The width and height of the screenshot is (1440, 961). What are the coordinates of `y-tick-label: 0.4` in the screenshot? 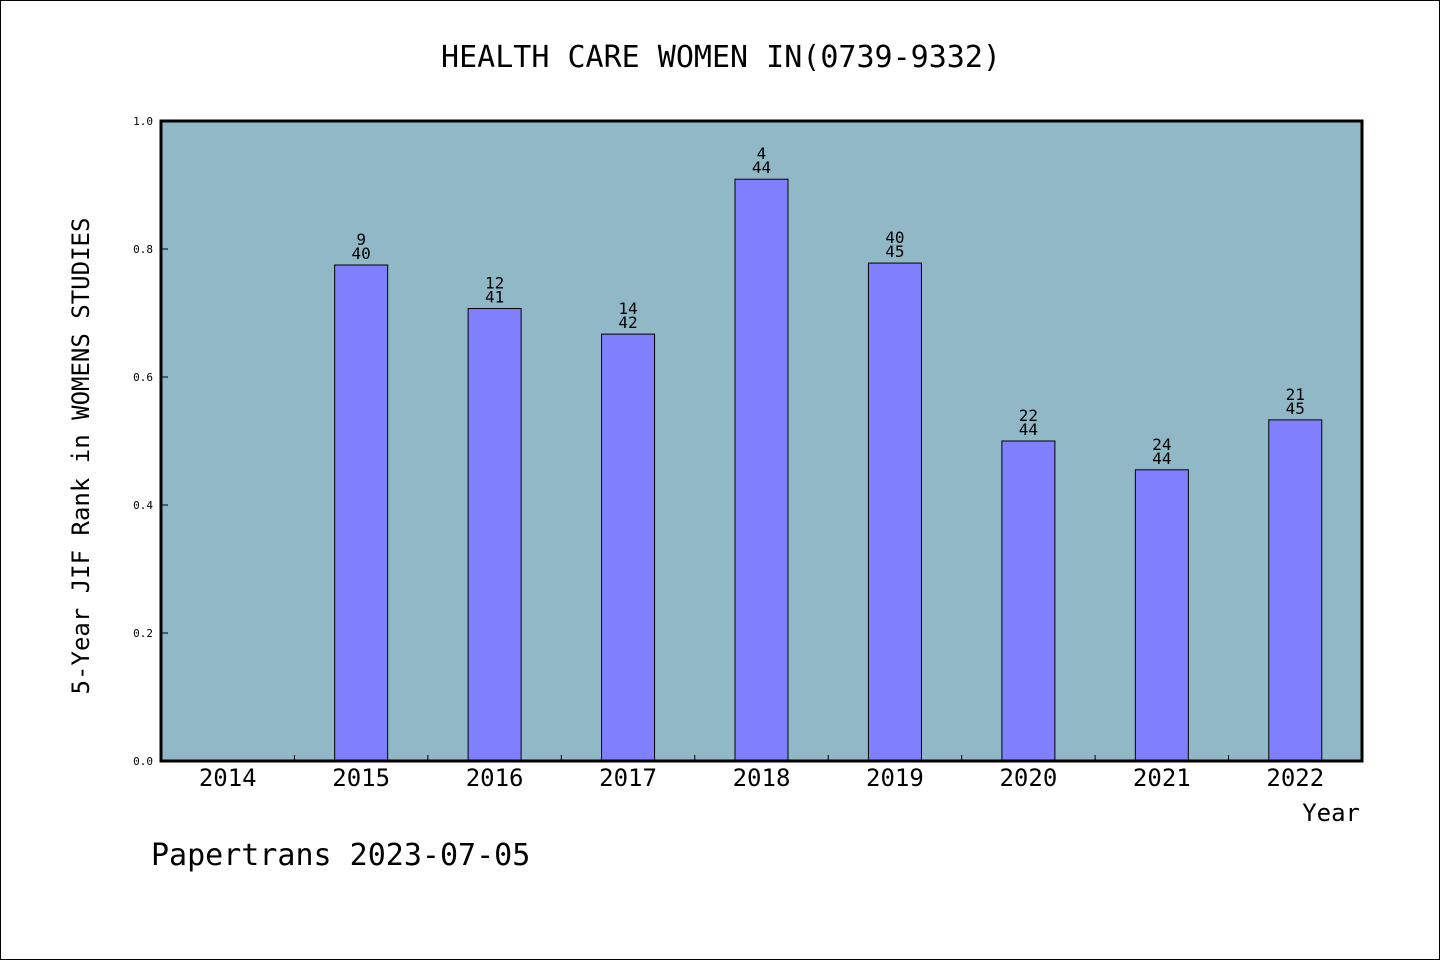 It's located at (143, 505).